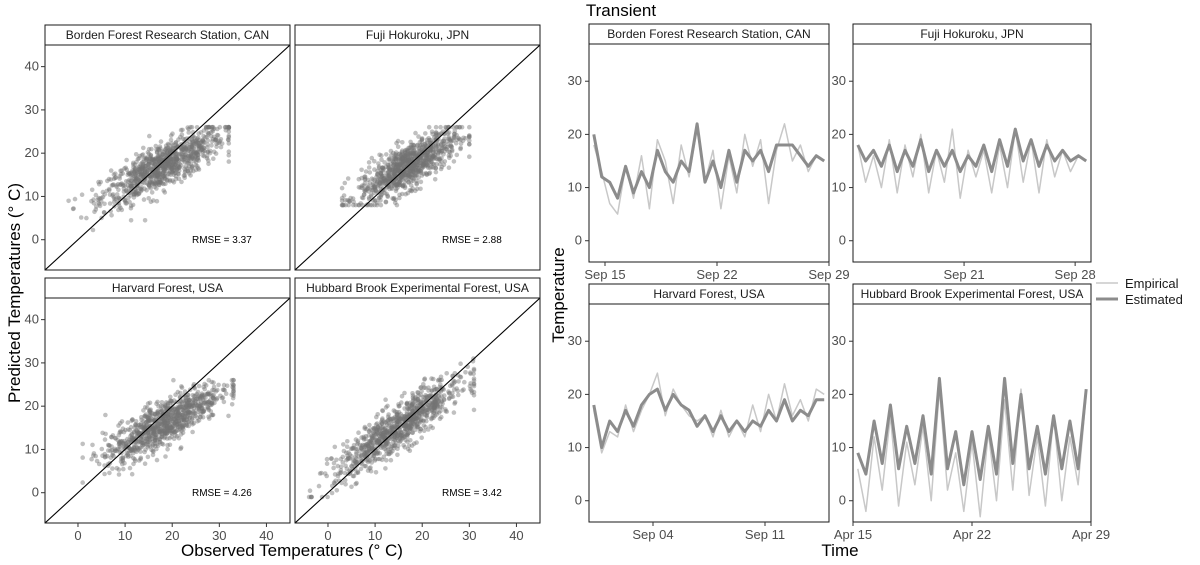  What do you see at coordinates (422, 535) in the screenshot?
I see `x-tick-label: 20` at bounding box center [422, 535].